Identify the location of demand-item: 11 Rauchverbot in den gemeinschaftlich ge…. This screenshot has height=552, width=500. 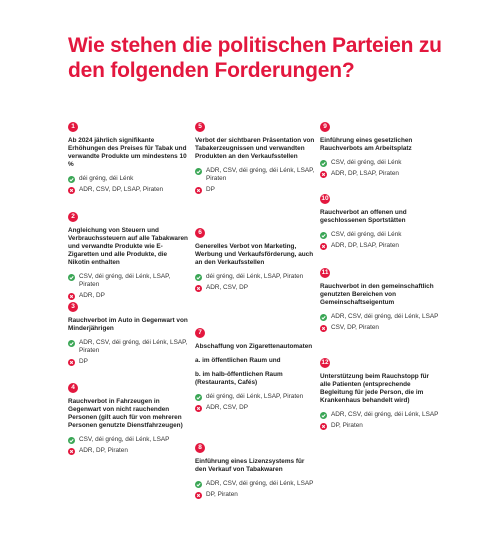
(380, 301).